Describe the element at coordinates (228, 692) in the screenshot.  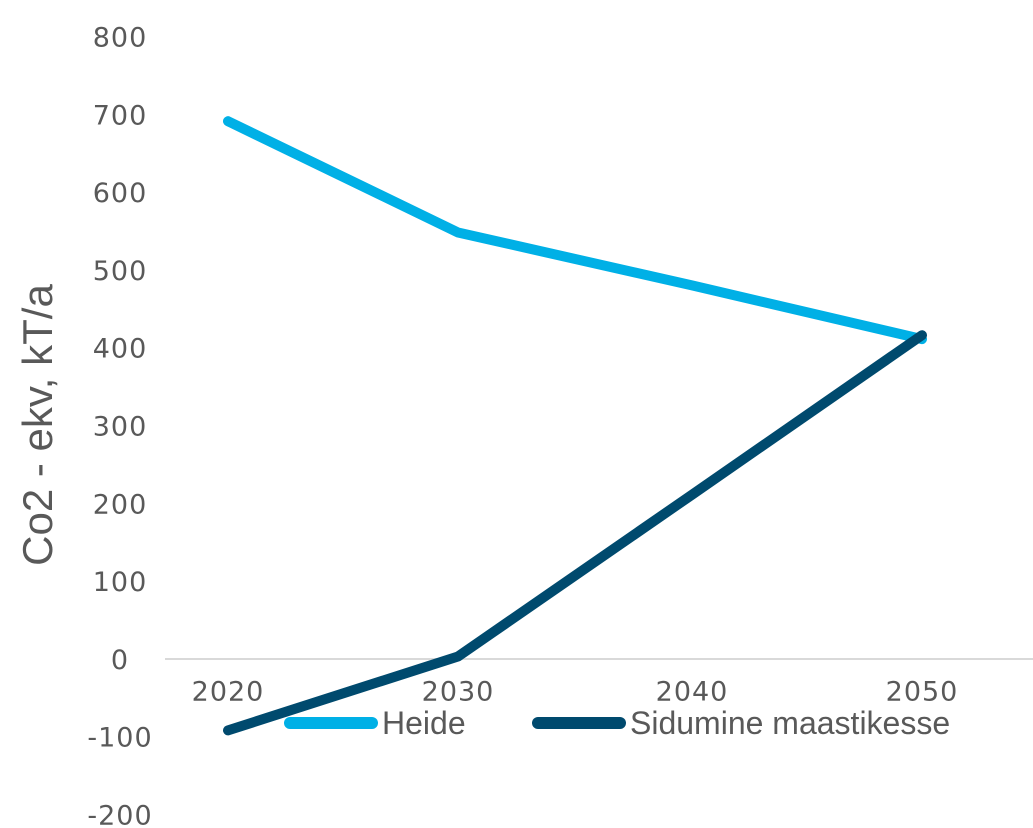
I see `x-tick-label: 2020` at that location.